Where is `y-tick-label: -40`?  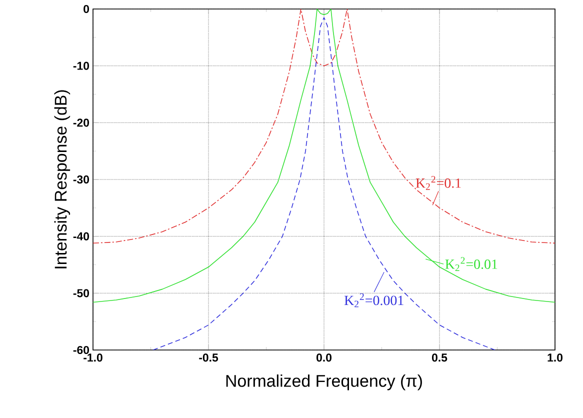 y-tick-label: -40 is located at coordinates (81, 236).